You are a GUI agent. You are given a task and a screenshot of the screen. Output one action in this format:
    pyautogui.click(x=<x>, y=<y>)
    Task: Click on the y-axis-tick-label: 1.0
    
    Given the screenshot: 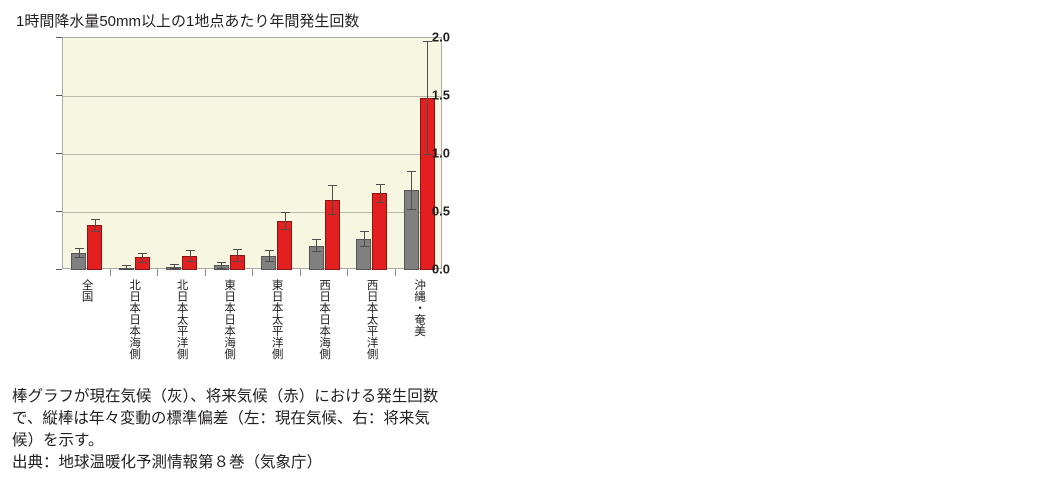 What is the action you would take?
    pyautogui.click(x=440, y=153)
    